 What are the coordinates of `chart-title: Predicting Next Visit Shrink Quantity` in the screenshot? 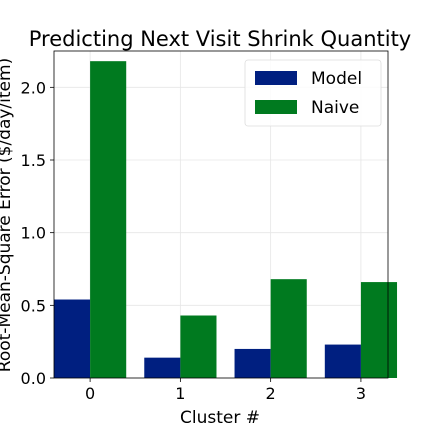 It's located at (220, 39).